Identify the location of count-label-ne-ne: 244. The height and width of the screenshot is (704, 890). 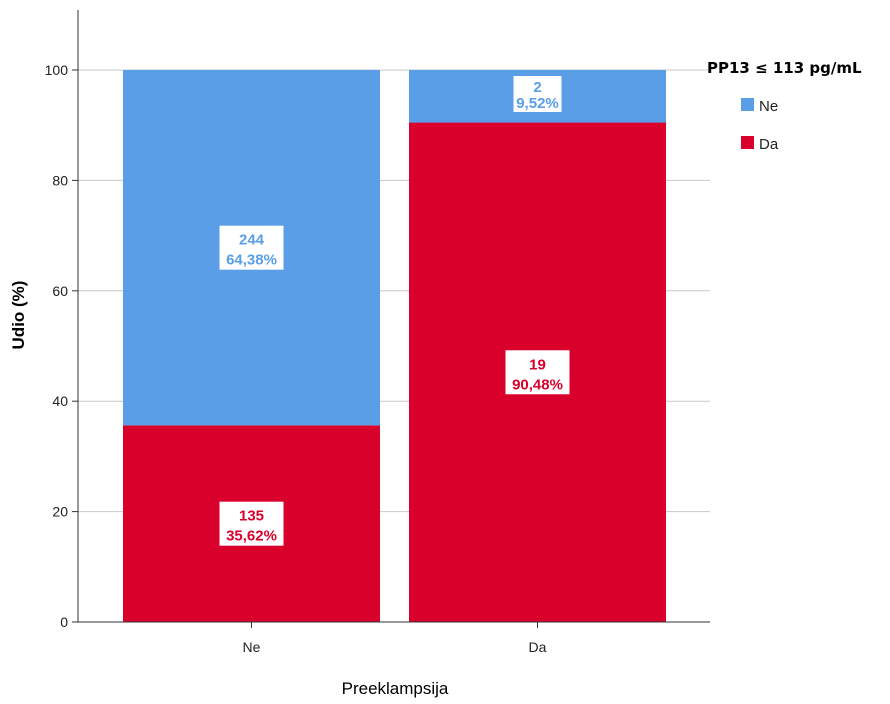
(252, 240).